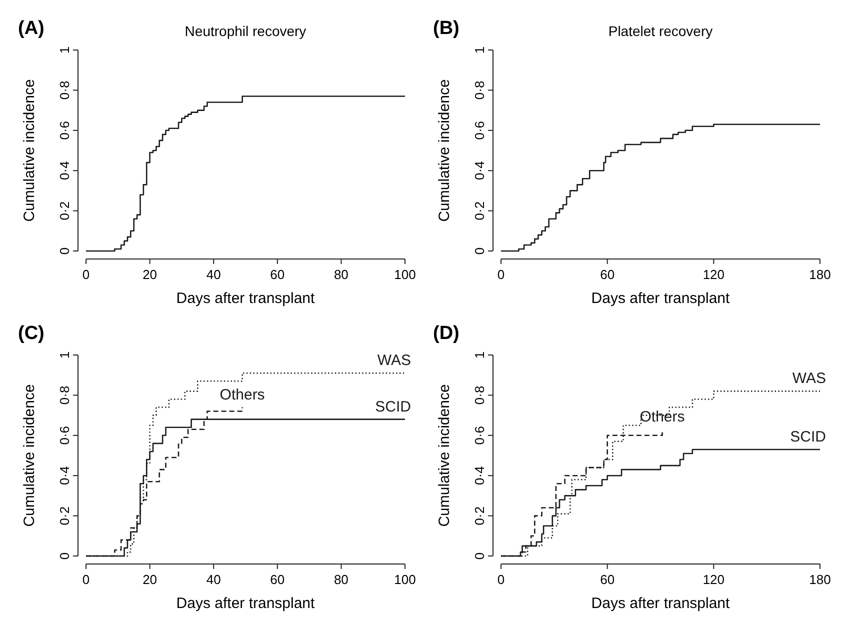 The image size is (846, 631). I want to click on text: (A), so click(31, 28).